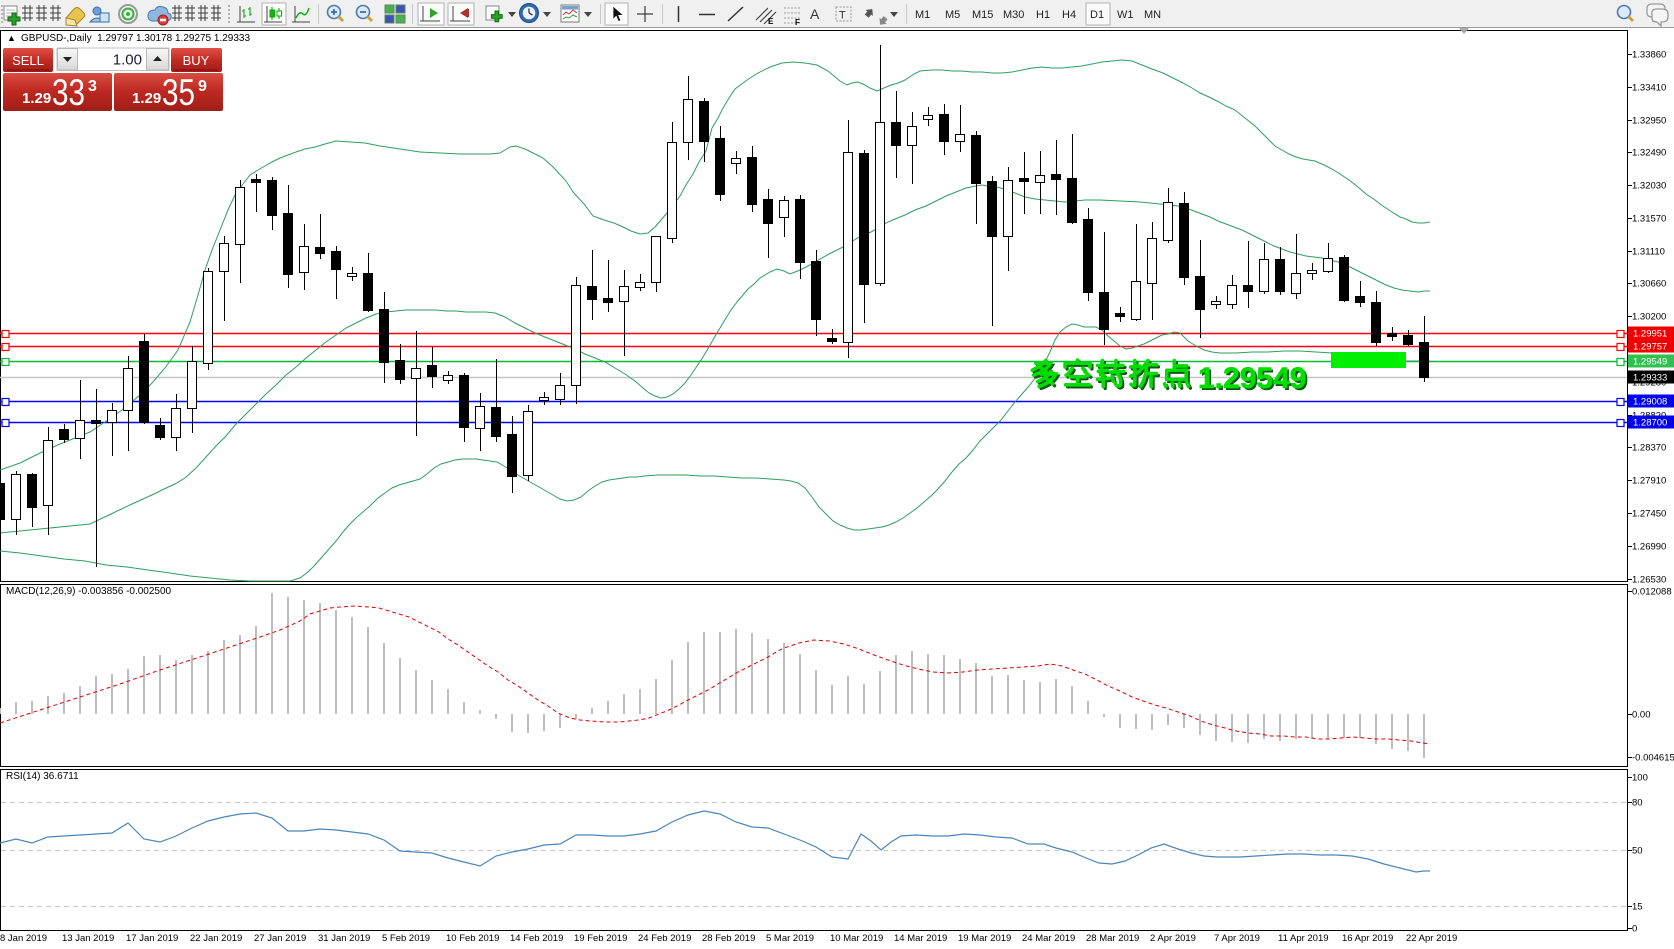 This screenshot has width=1674, height=949. What do you see at coordinates (152, 938) in the screenshot?
I see `svg-text: 17 Jan 2019` at bounding box center [152, 938].